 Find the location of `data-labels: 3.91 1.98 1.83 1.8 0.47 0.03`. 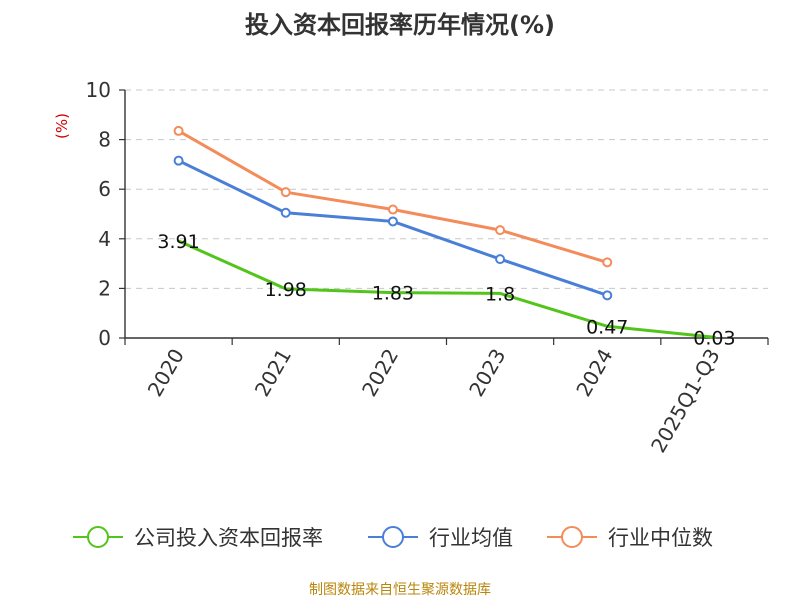

data-labels: 3.91 1.98 1.83 1.8 0.47 0.03 is located at coordinates (446, 290).